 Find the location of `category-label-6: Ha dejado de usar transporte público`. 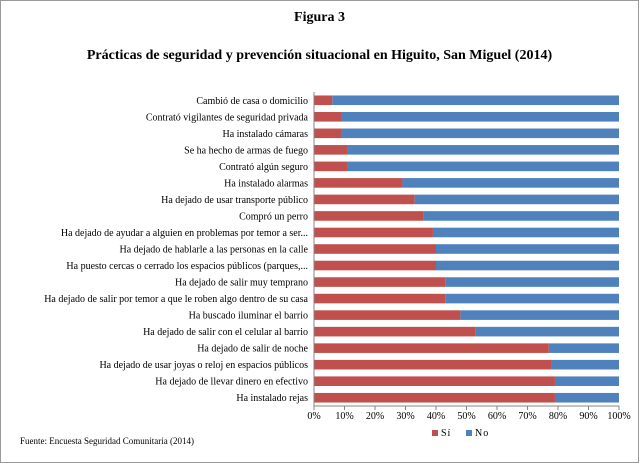

category-label-6: Ha dejado de usar transporte público is located at coordinates (234, 200).